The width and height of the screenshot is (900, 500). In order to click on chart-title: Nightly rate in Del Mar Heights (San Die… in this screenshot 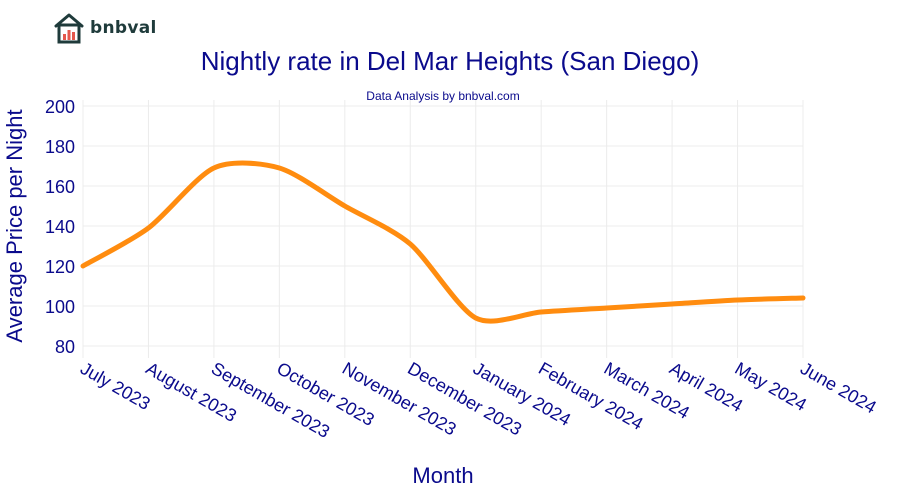, I will do `click(450, 61)`.